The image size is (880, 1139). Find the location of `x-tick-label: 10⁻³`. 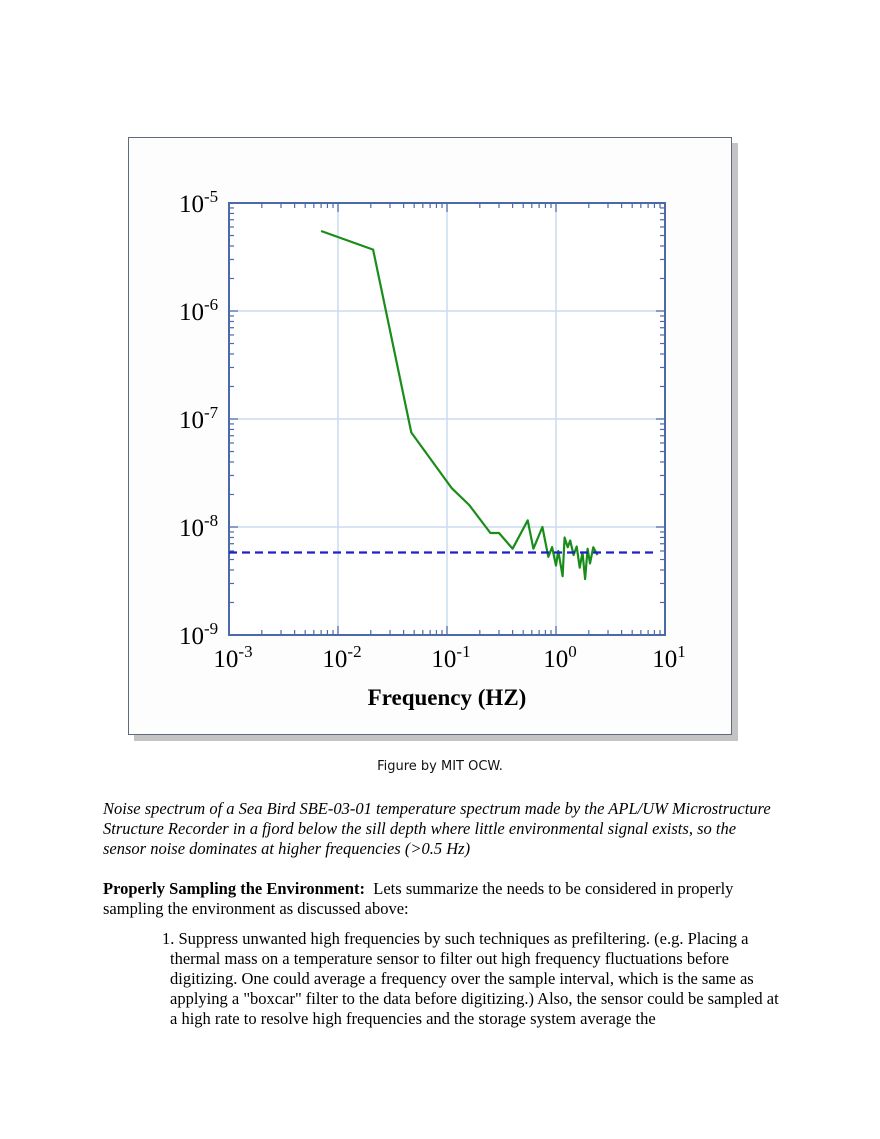

x-tick-label: 10⁻³ is located at coordinates (232, 657).